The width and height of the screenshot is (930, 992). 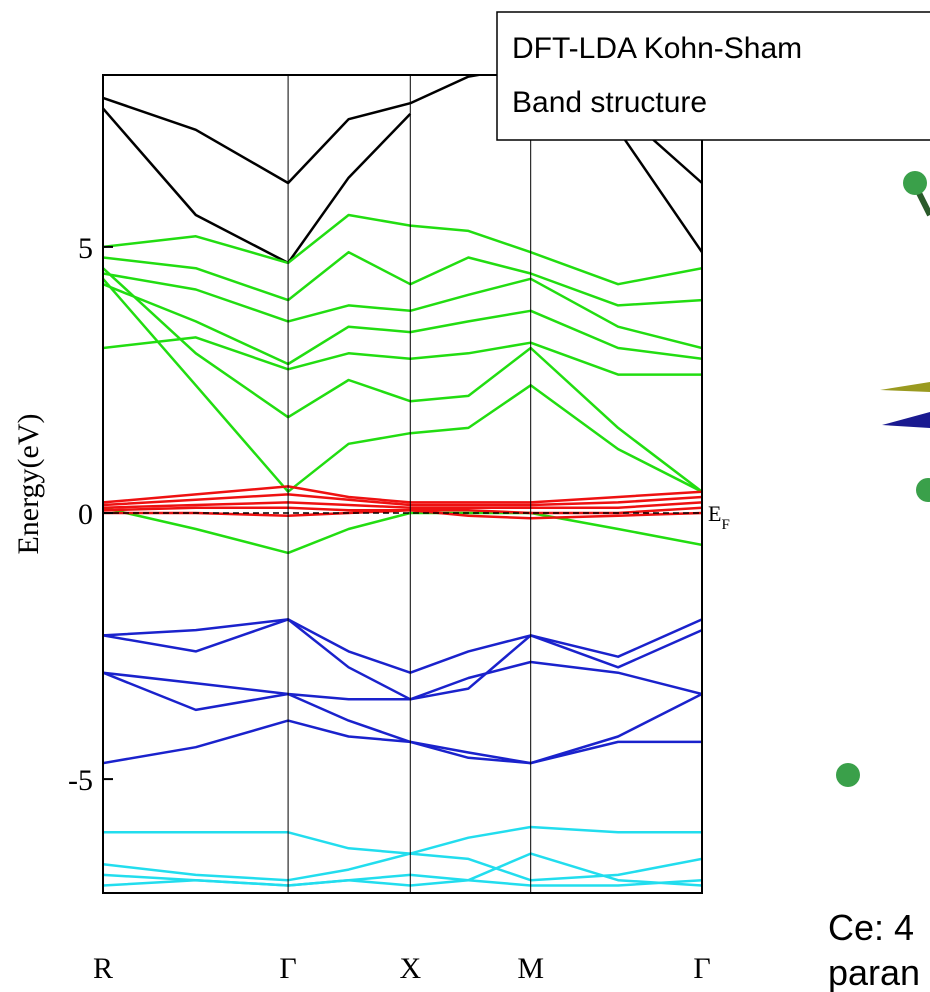 What do you see at coordinates (871, 927) in the screenshot?
I see `caption-line: Ce: 4` at bounding box center [871, 927].